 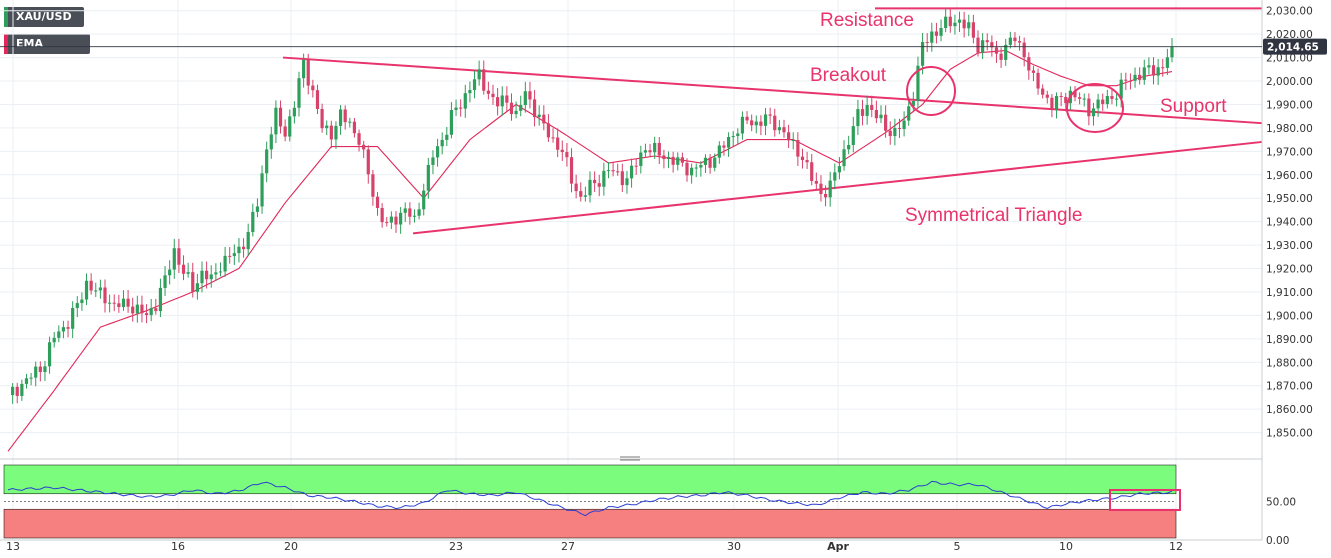 What do you see at coordinates (44, 17) in the screenshot?
I see `legend-symbol: XAU/USD` at bounding box center [44, 17].